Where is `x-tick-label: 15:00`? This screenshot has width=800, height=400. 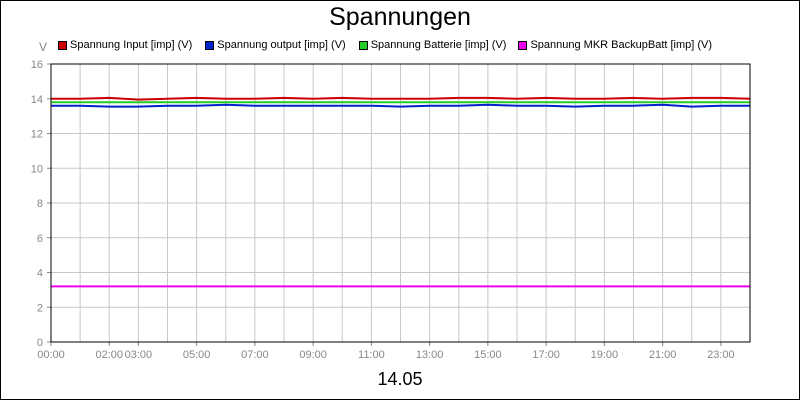 x-tick-label: 15:00 is located at coordinates (488, 355).